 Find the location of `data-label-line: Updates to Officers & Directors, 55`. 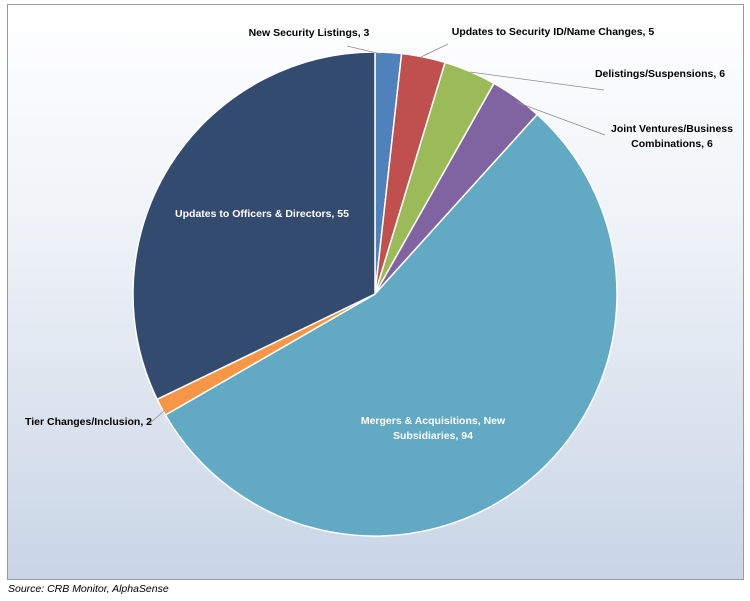

data-label-line: Updates to Officers & Directors, 55 is located at coordinates (262, 214).